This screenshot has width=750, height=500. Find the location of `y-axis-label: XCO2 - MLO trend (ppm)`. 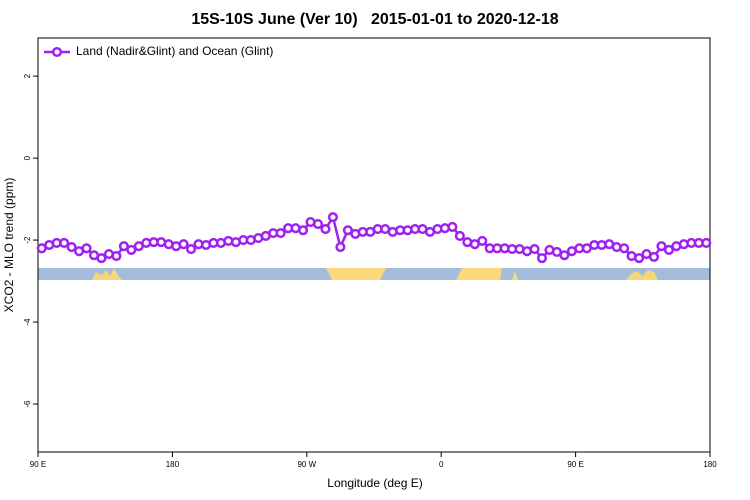

y-axis-label: XCO2 - MLO trend (ppm) is located at coordinates (9, 245).